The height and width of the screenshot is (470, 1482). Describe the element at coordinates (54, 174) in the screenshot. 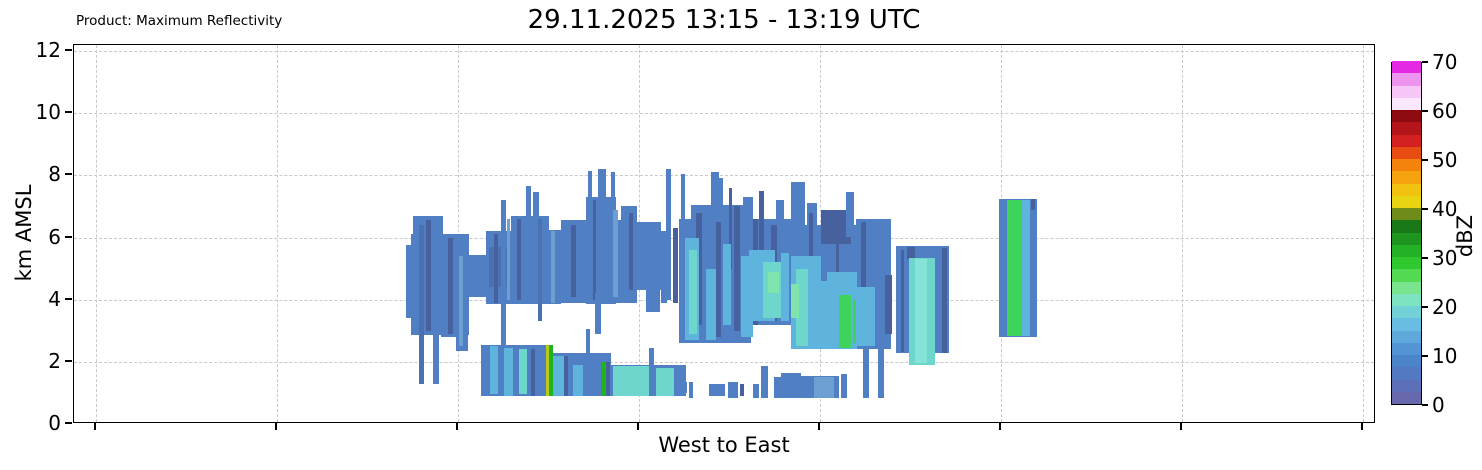

I see `y-axis-tick-label: 8` at that location.